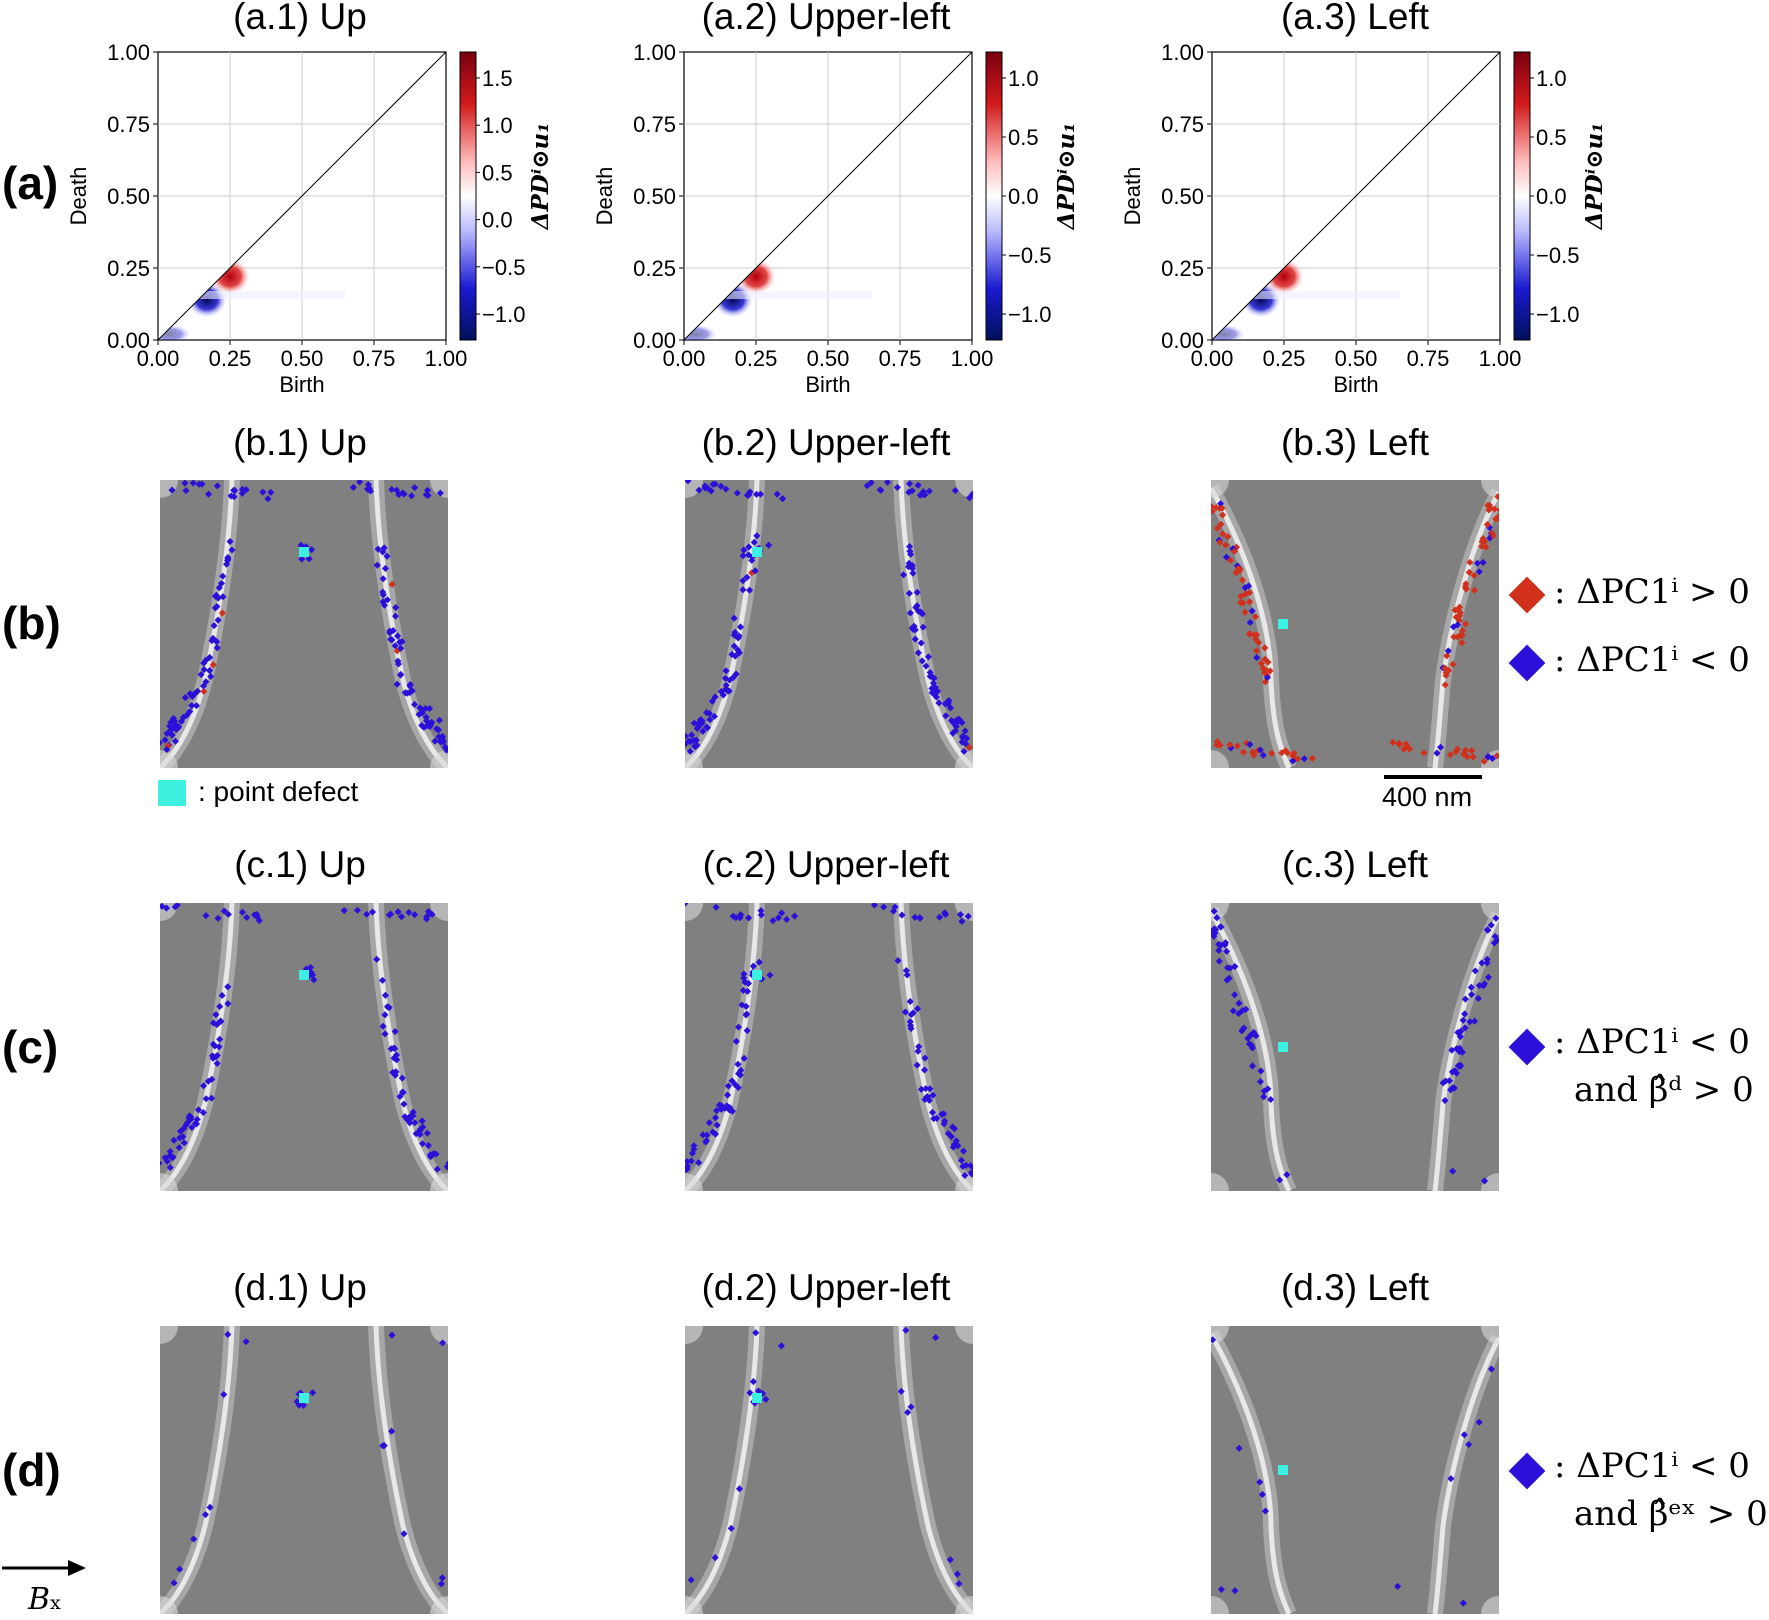 This screenshot has height=1620, width=1769. I want to click on panel-title-d3: (d.3) Left, so click(1355, 1287).